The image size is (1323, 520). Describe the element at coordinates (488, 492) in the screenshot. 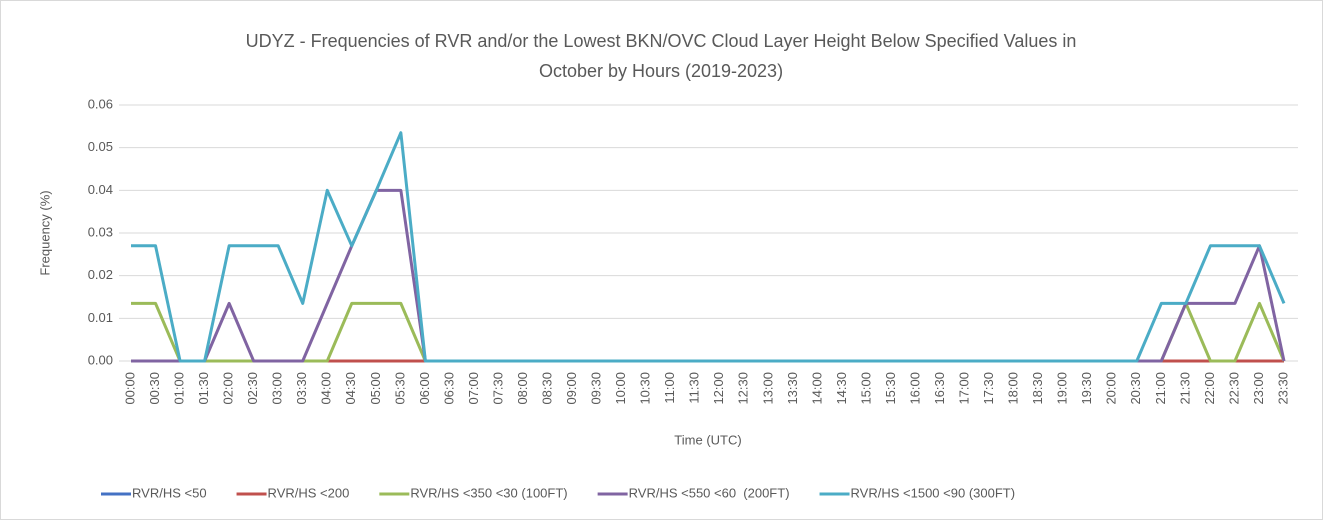

I see `legend-label: RVR/HS <350 <30 (100FT)` at that location.